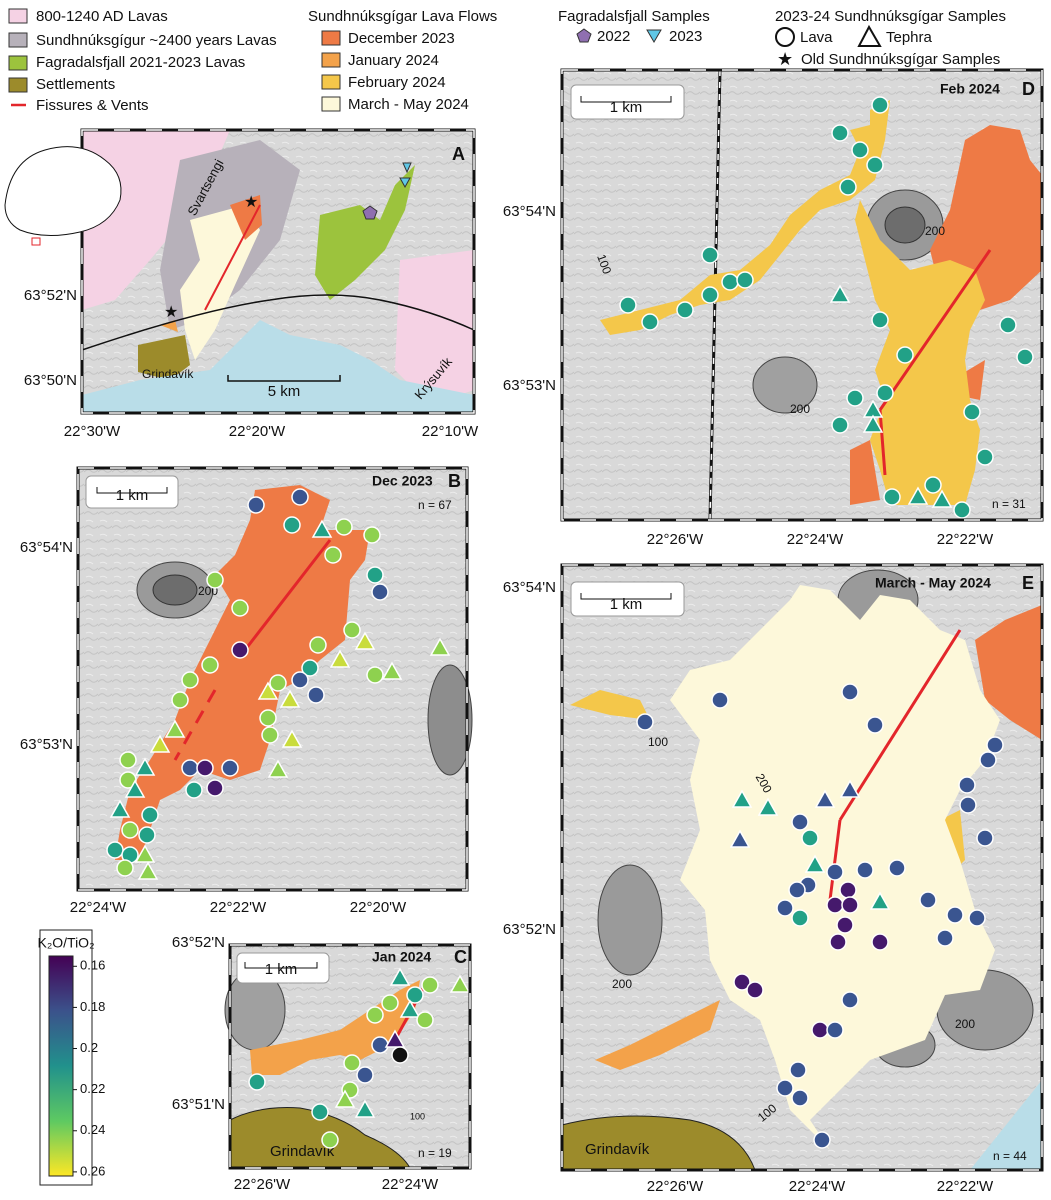 The image size is (1051, 1200). I want to click on legend-swatch: ★, so click(785, 59).